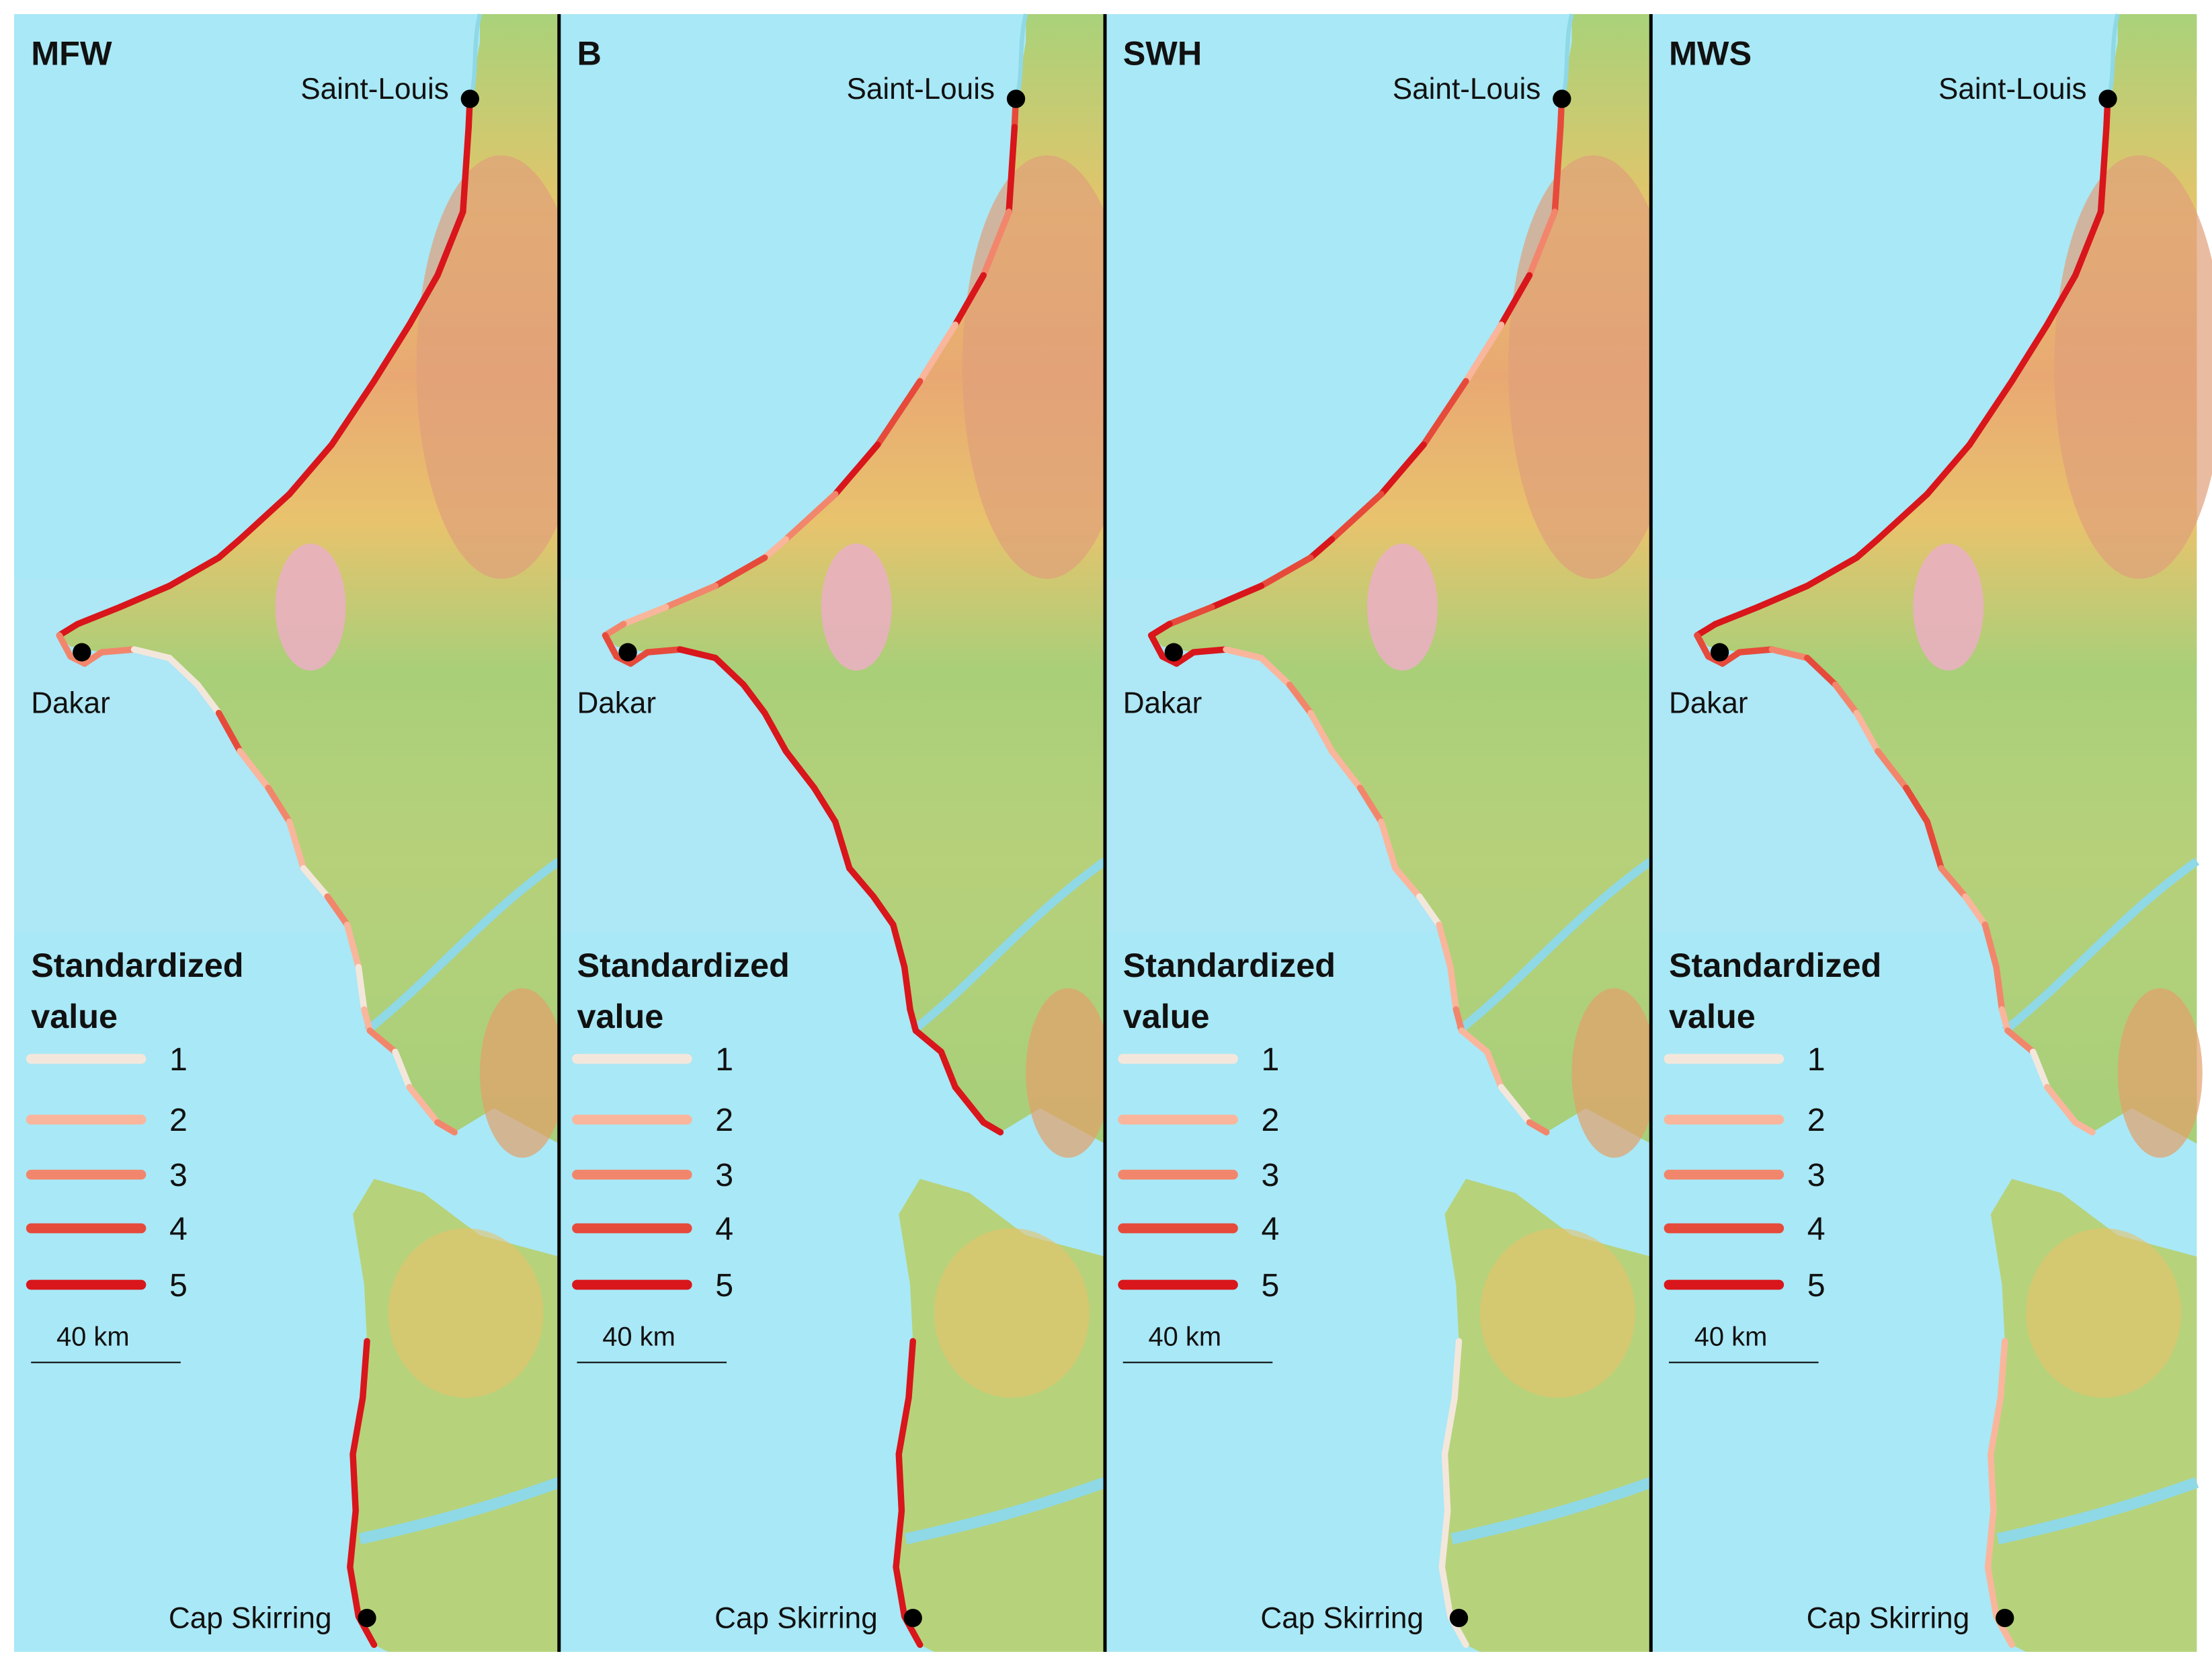  Describe the element at coordinates (459, 1511) in the screenshot. I see `river-south` at that location.